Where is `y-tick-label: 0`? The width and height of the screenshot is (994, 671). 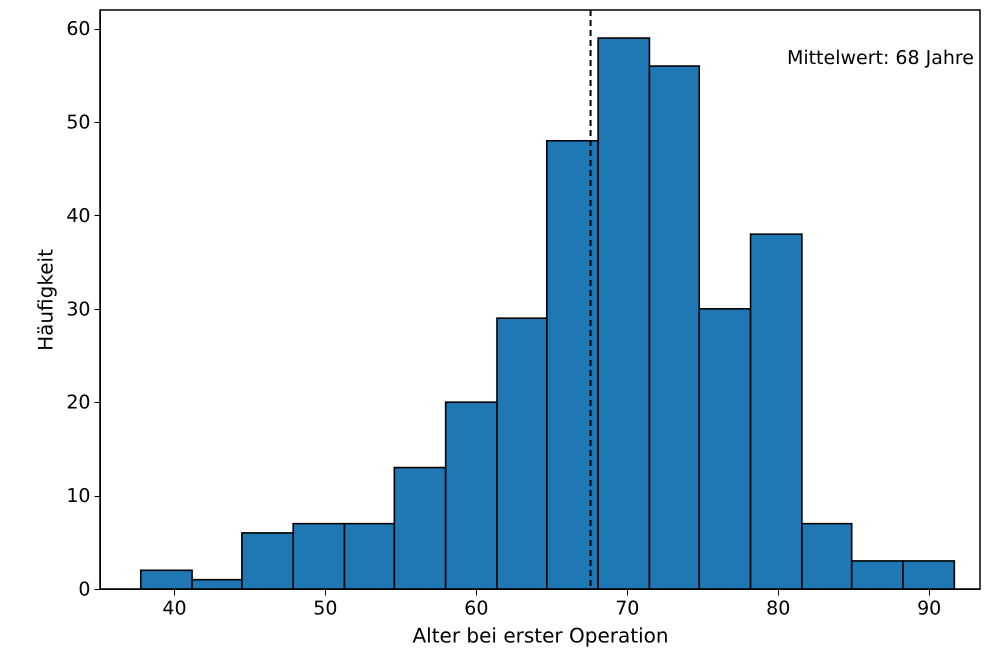 y-tick-label: 0 is located at coordinates (84, 589).